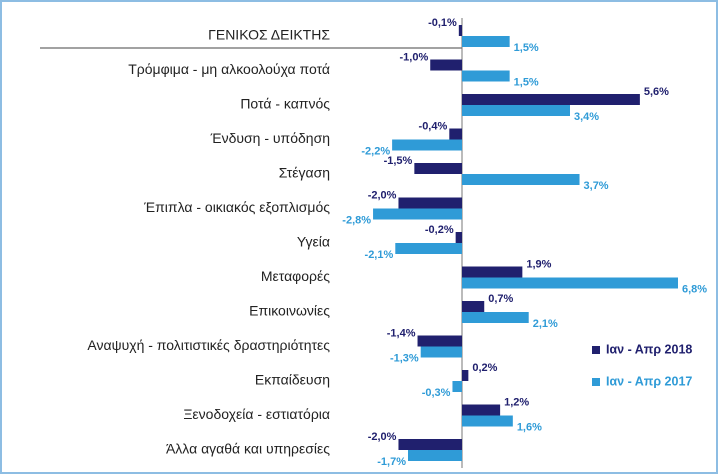  I want to click on value-label: 6,8%, so click(694, 289).